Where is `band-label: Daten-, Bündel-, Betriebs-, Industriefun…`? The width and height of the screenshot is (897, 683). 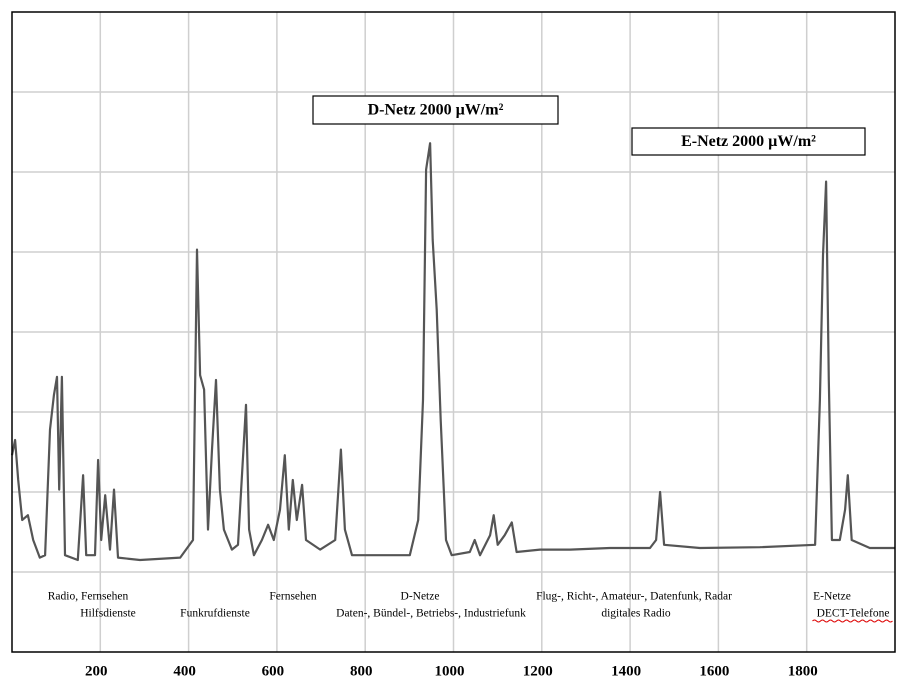 band-label: Daten-, Bündel-, Betriebs-, Industriefun… is located at coordinates (431, 614).